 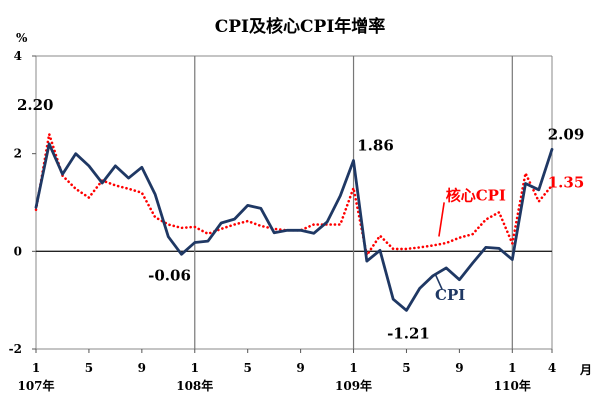 What do you see at coordinates (566, 182) in the screenshot?
I see `data-label: 1.35` at bounding box center [566, 182].